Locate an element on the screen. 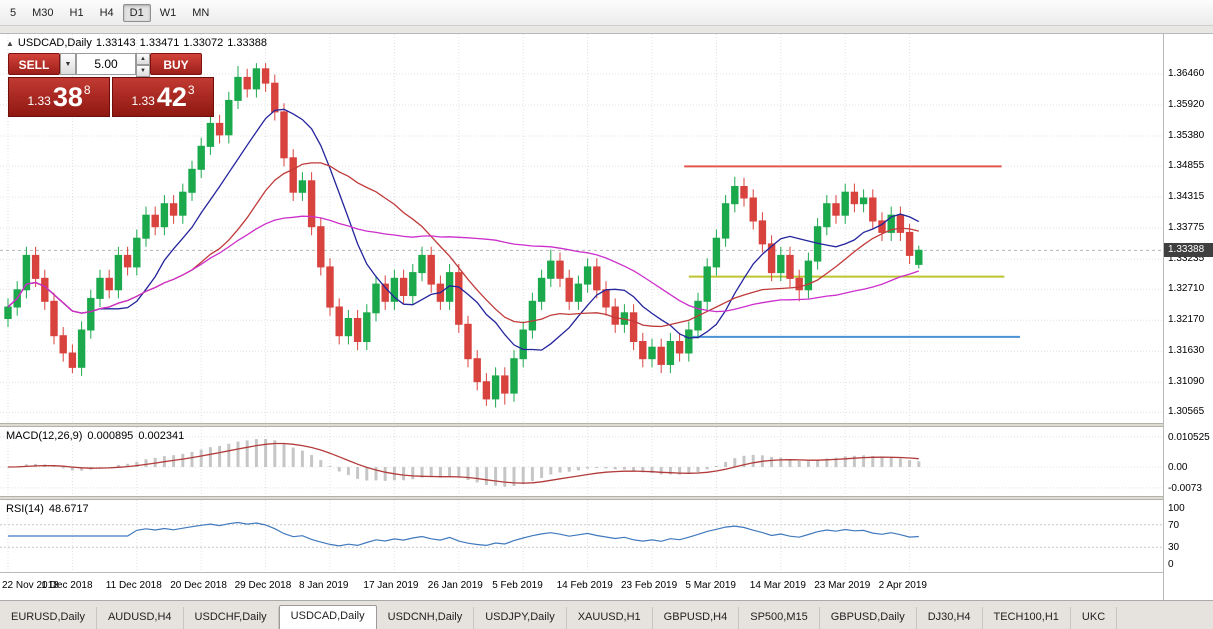 The image size is (1213, 629). price-tick-label: 1.34315 is located at coordinates (1186, 197).